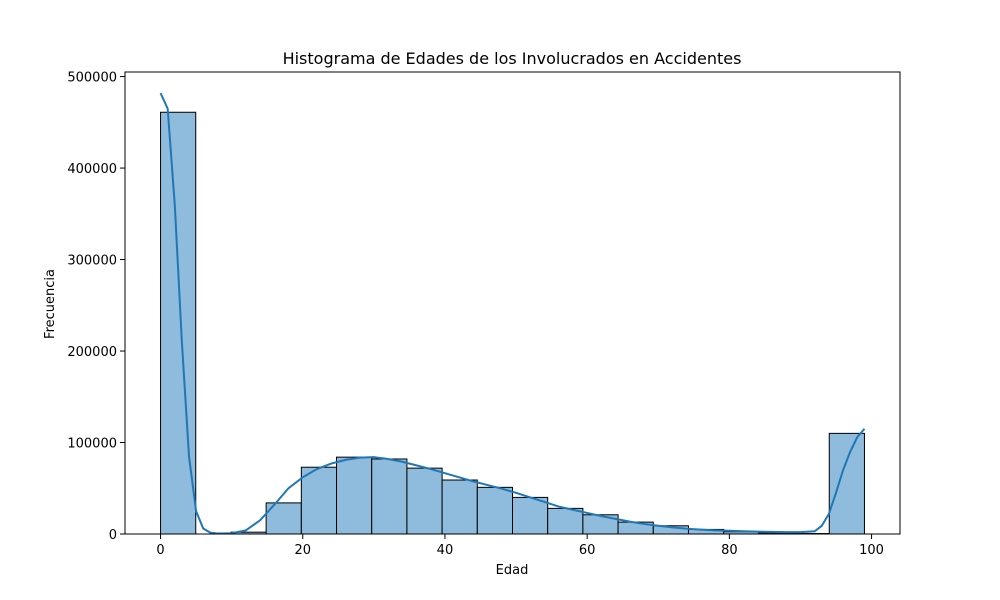 The image size is (1000, 600). What do you see at coordinates (160, 550) in the screenshot?
I see `x-tick-label-0: 0` at bounding box center [160, 550].